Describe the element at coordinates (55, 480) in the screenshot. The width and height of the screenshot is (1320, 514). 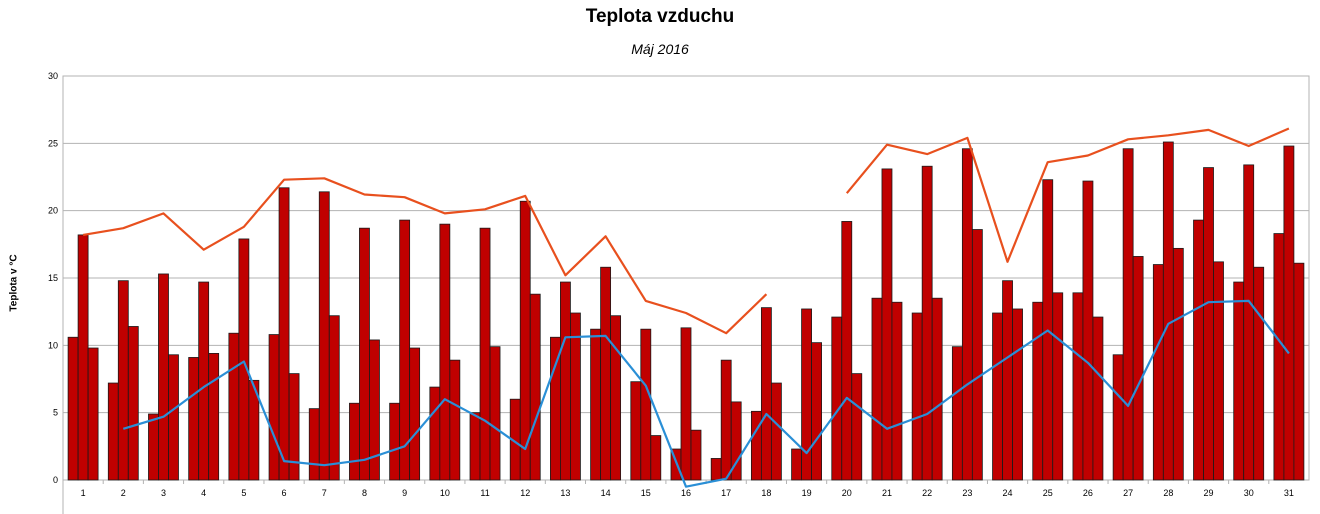
I see `y-tick-label: 0` at that location.